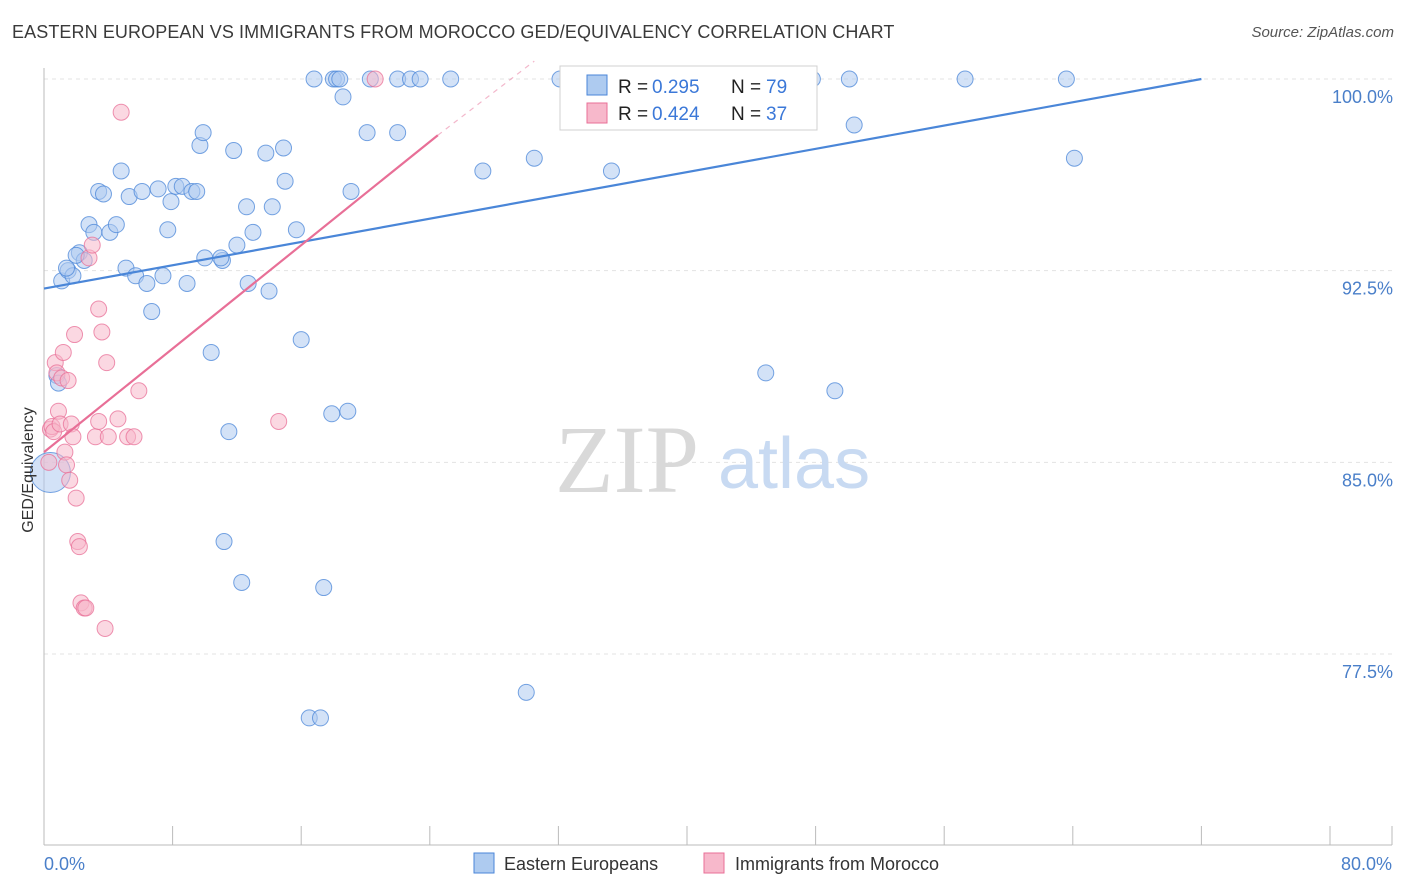  Describe the element at coordinates (776, 114) in the screenshot. I see `stats-n-value-2: 37` at that location.